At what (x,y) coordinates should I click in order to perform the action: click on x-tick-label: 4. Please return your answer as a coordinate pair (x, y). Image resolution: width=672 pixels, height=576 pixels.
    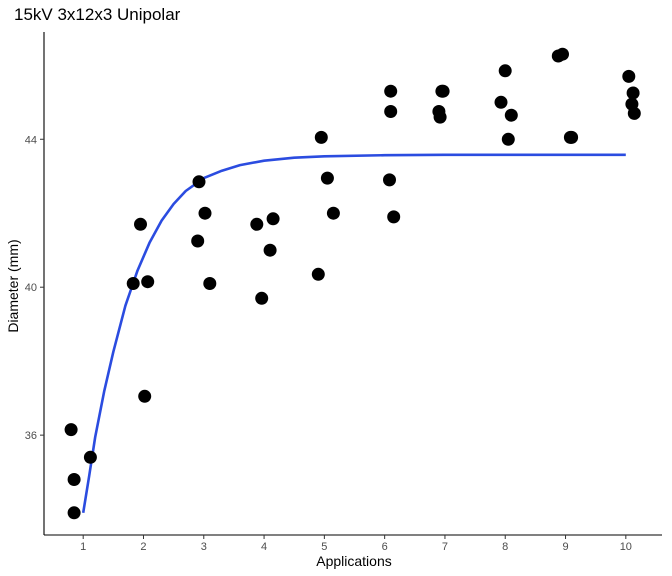
    Looking at the image, I should click on (264, 547).